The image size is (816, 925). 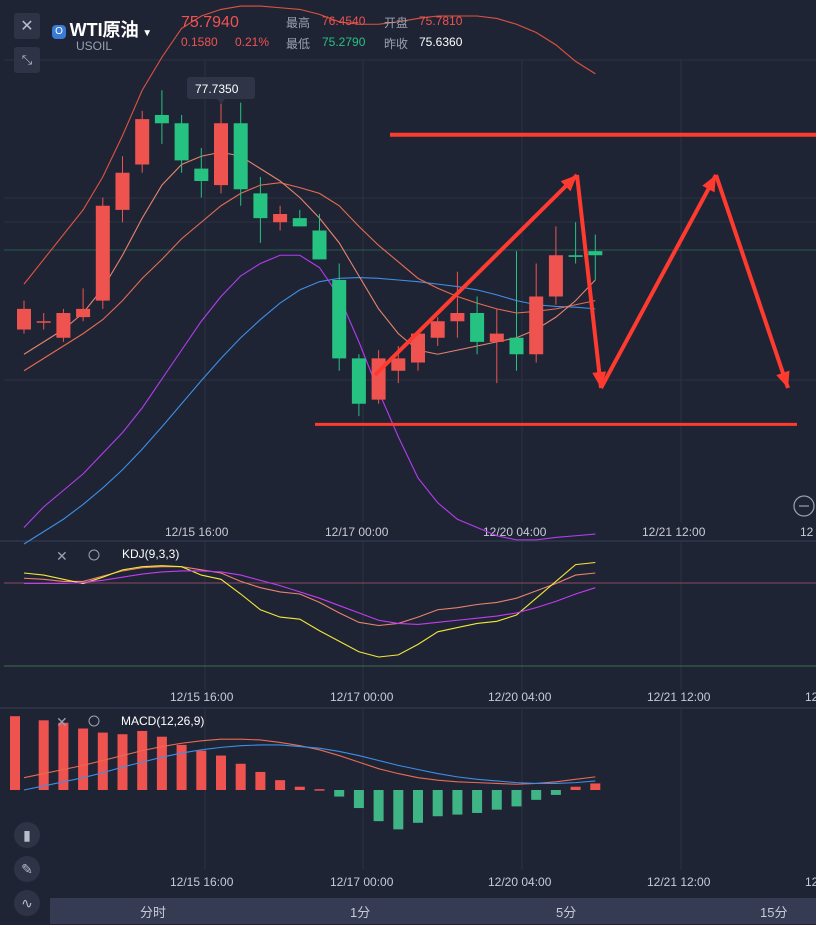 I want to click on period-tabs: 分时 1分 5分 15分, so click(x=433, y=911).